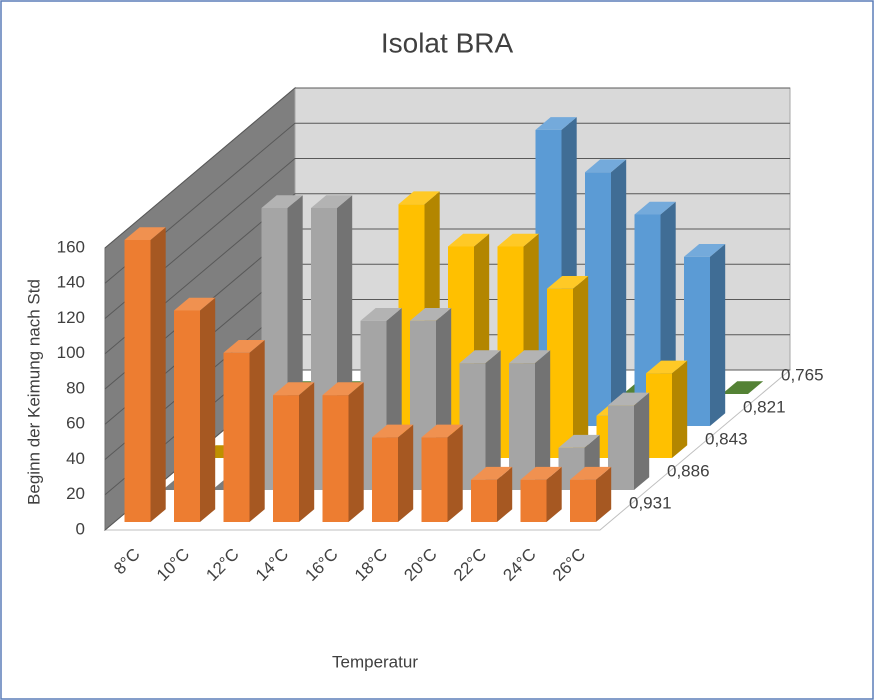  What do you see at coordinates (375, 661) in the screenshot?
I see `x-axis-label: Temperatur` at bounding box center [375, 661].